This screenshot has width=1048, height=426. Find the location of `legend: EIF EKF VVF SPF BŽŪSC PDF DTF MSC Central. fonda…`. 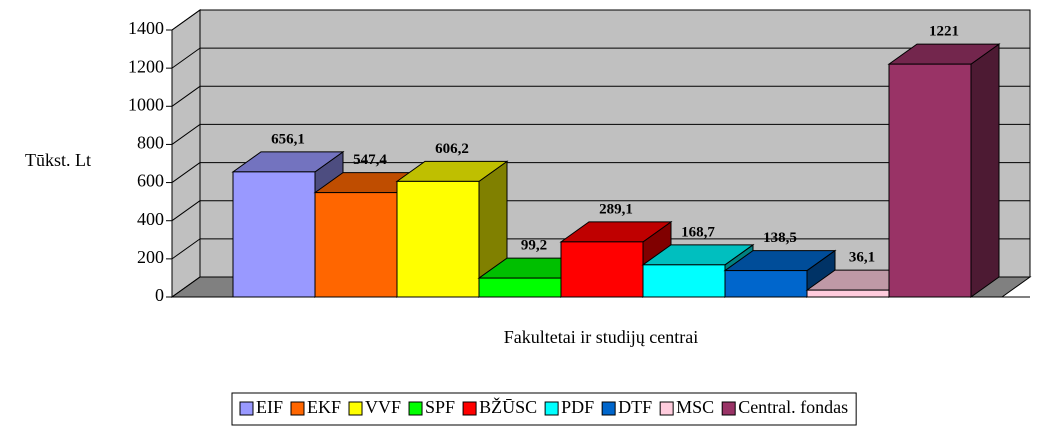

legend: EIF EKF VVF SPF BŽŪSC PDF DTF MSC Central. fonda… is located at coordinates (544, 409).